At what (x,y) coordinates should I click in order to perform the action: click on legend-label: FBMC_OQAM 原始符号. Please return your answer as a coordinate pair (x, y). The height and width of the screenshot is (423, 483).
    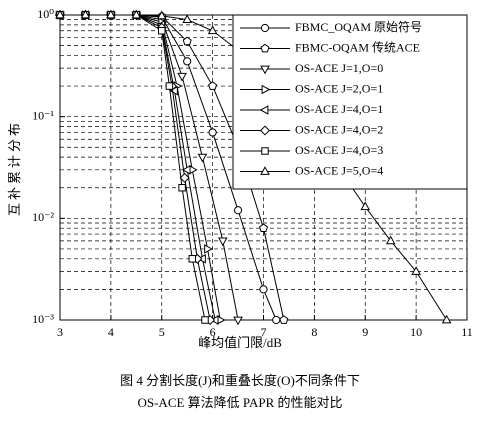
    Looking at the image, I should click on (358, 26).